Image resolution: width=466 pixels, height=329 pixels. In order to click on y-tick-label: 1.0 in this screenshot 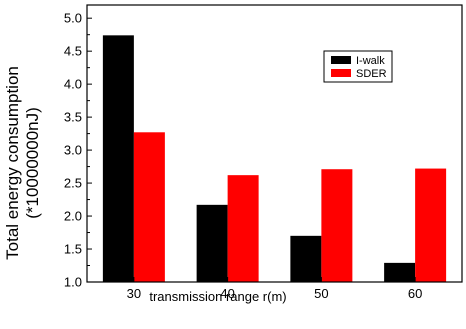, I will do `click(73, 282)`.